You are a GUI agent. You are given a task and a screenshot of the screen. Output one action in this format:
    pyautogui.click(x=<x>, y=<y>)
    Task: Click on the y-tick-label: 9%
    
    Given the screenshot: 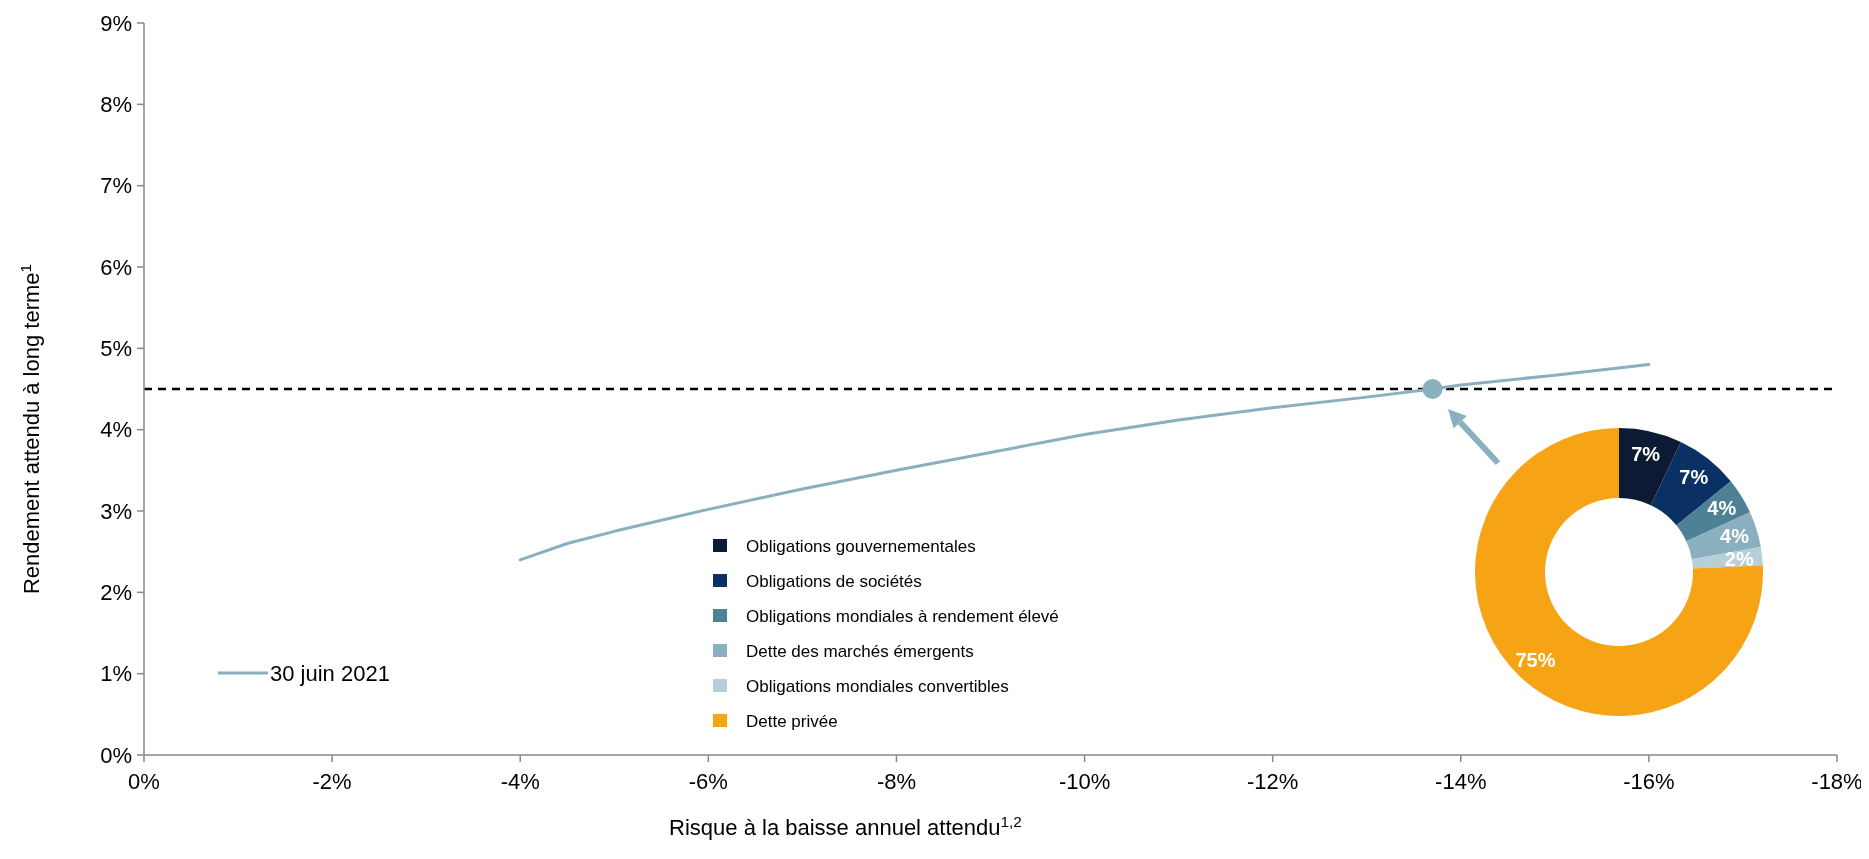 What is the action you would take?
    pyautogui.click(x=116, y=23)
    